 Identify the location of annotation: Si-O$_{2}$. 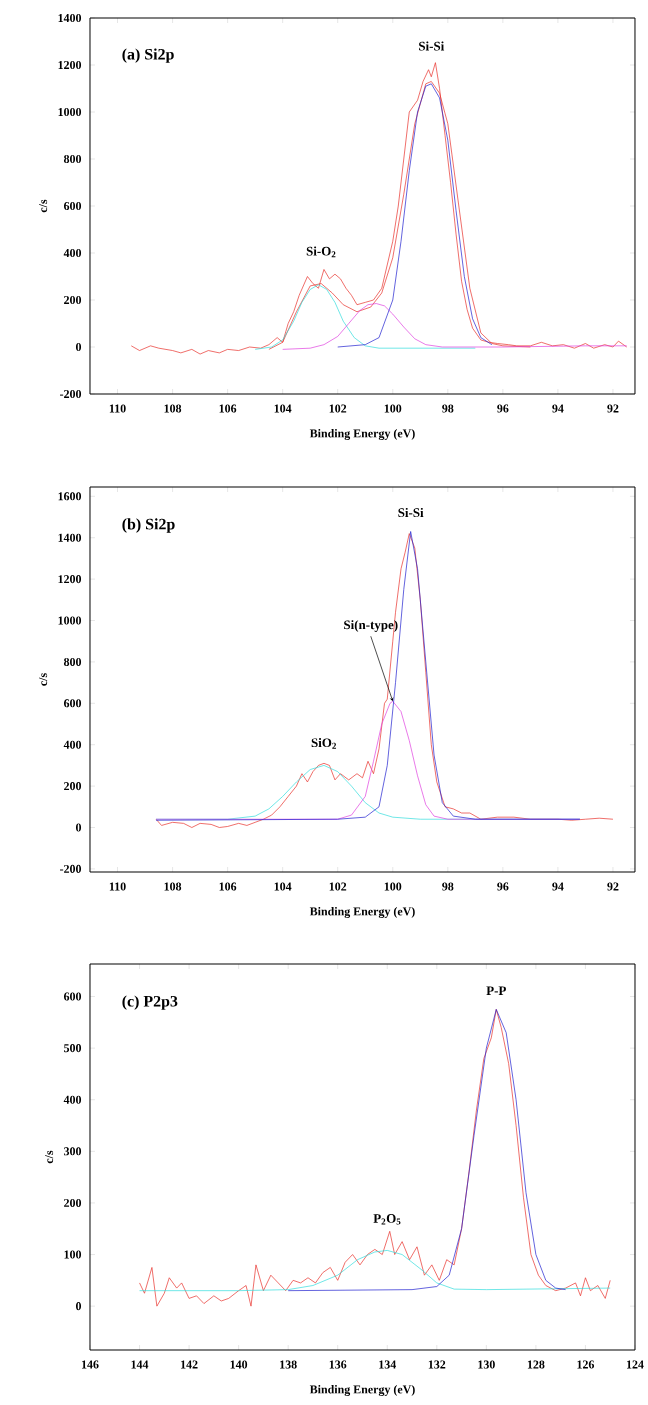
(321, 252).